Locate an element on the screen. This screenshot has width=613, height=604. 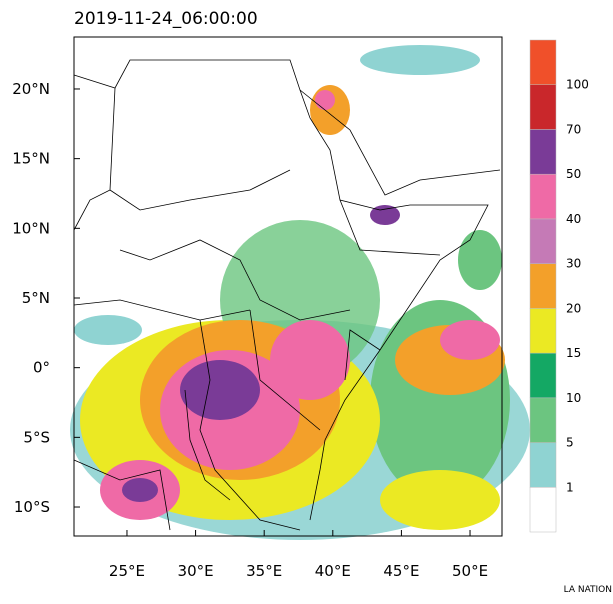
y-tick-label: 5°S is located at coordinates (36, 437).